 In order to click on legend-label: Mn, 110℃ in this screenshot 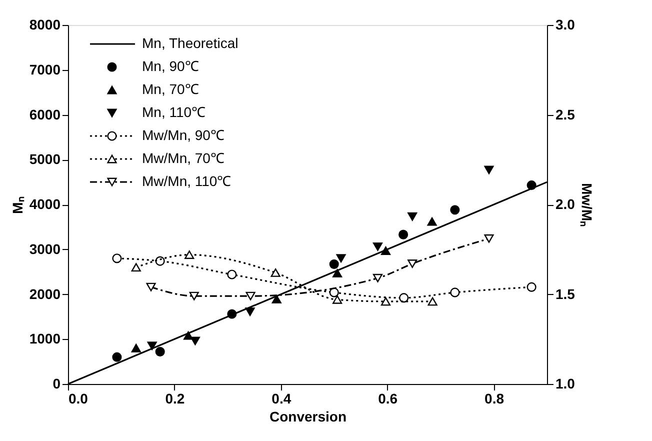, I will do `click(174, 112)`.